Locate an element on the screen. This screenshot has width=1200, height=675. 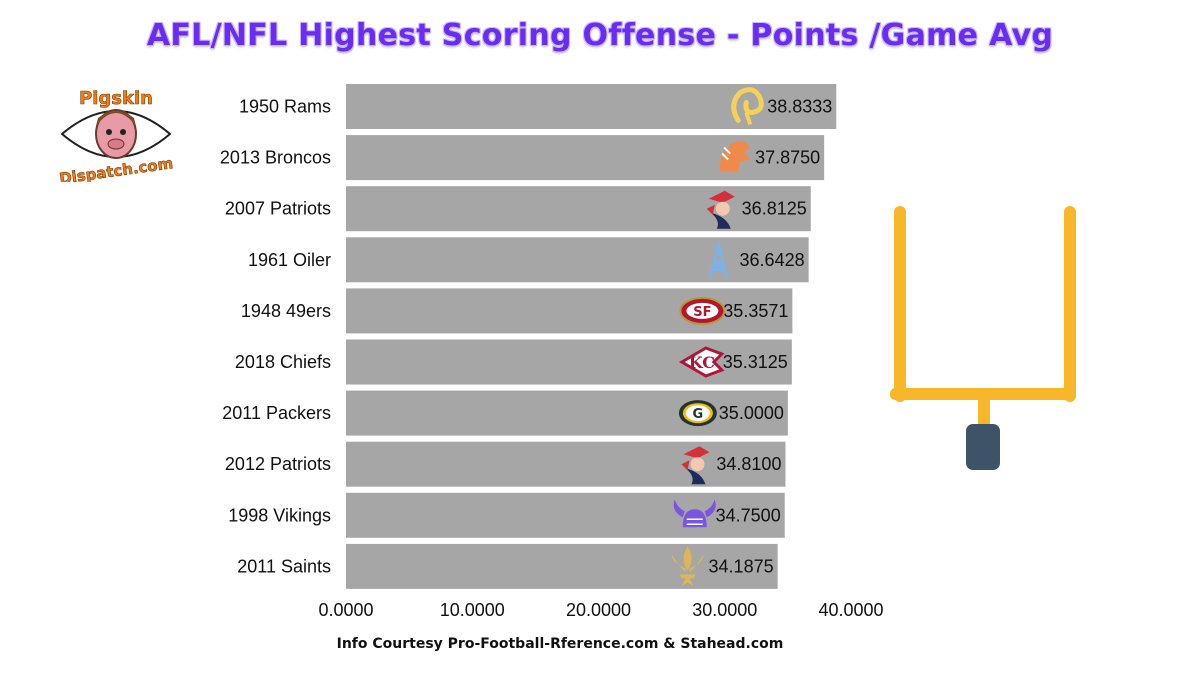
data-label: 34.1875 is located at coordinates (741, 566).